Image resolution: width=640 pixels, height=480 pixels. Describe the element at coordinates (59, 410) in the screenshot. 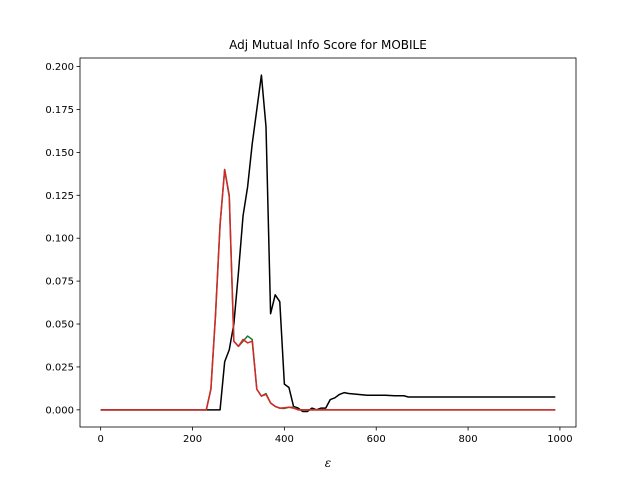

I see `y-tick-label: 0.000` at that location.